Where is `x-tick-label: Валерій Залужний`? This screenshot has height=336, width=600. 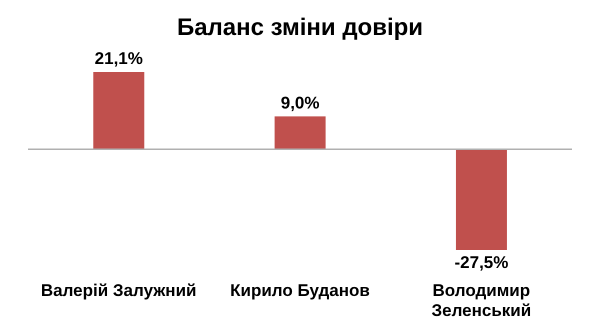
x-tick-label: Валерій Залужний is located at coordinates (118, 290).